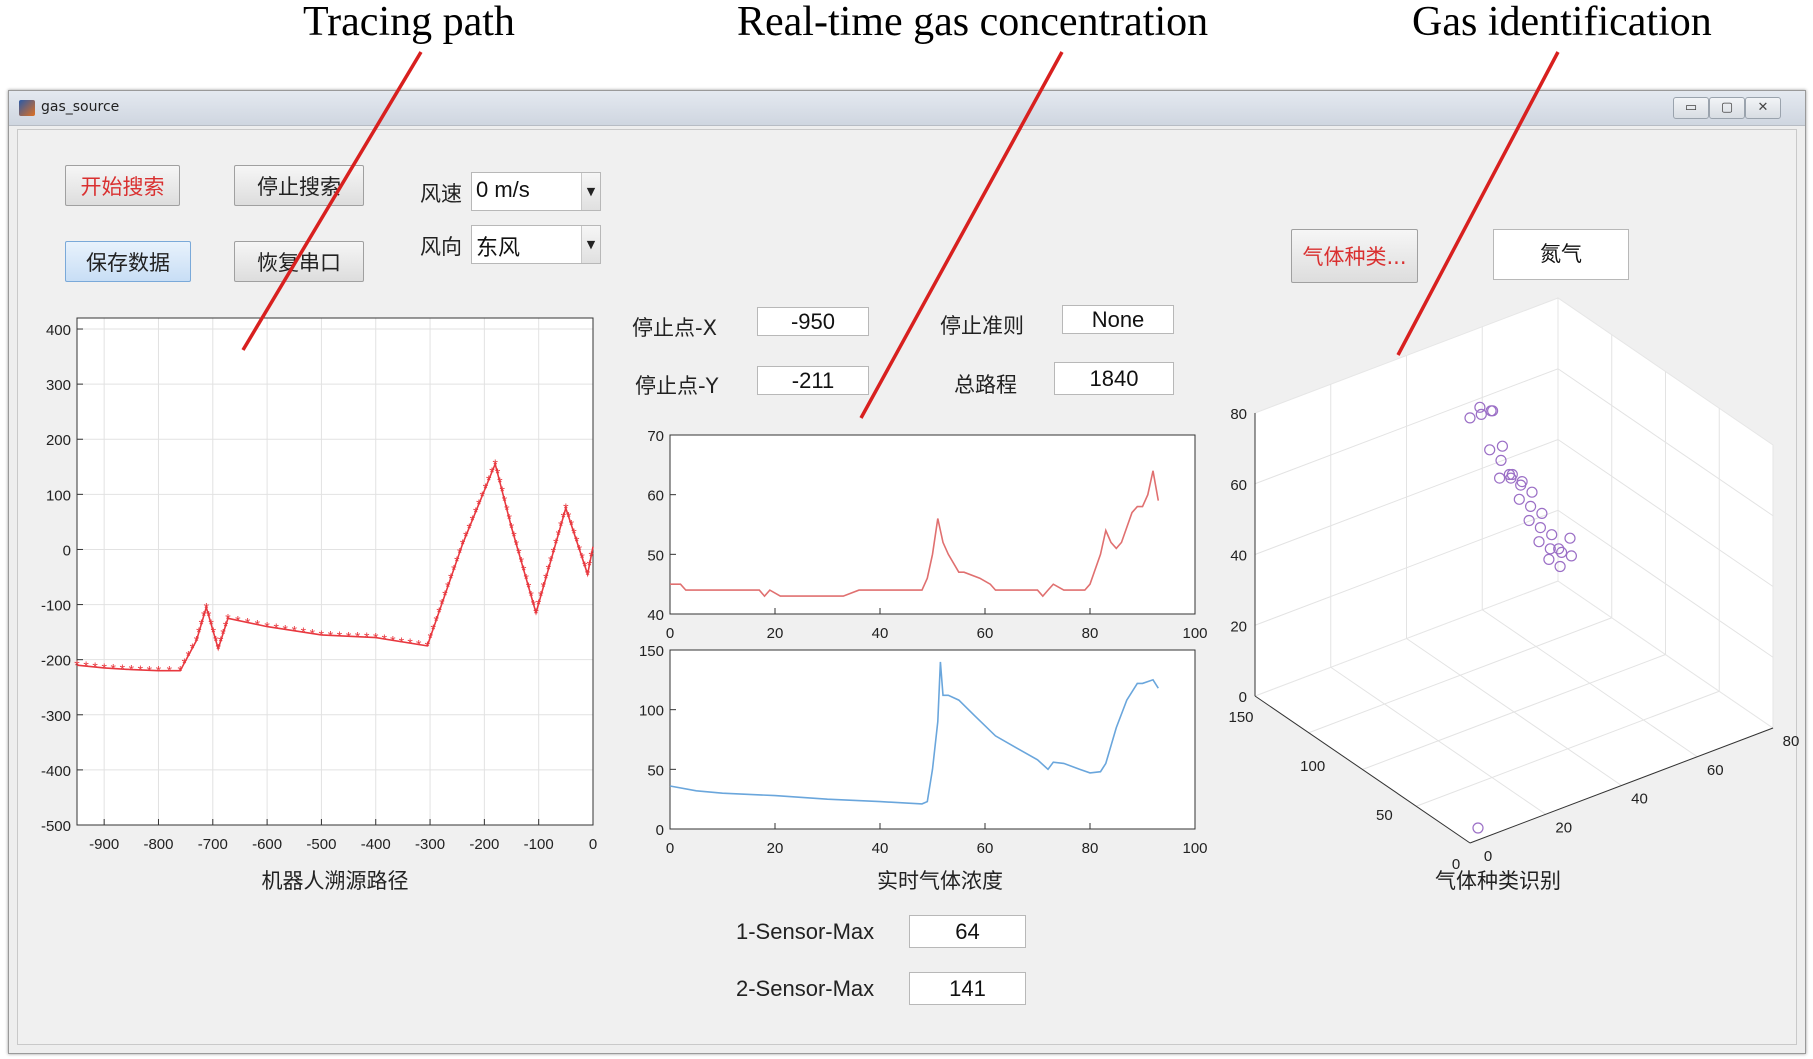 This screenshot has width=1813, height=1059. Describe the element at coordinates (441, 247) in the screenshot. I see `wind-direction-label: 风向` at that location.